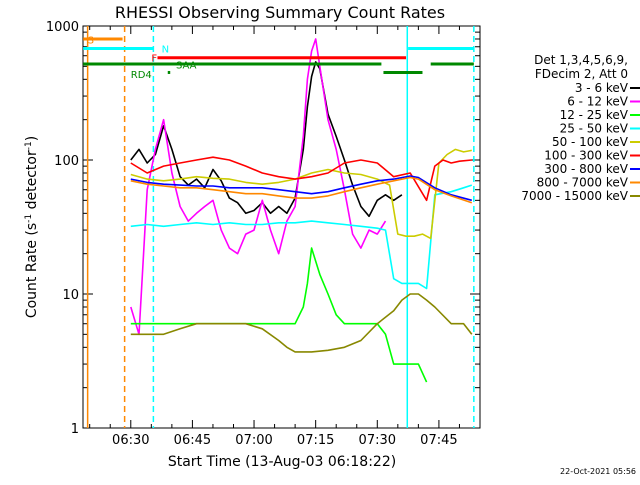  I want to click on legend-entry-label: 3 - 6 keV, so click(602, 88).